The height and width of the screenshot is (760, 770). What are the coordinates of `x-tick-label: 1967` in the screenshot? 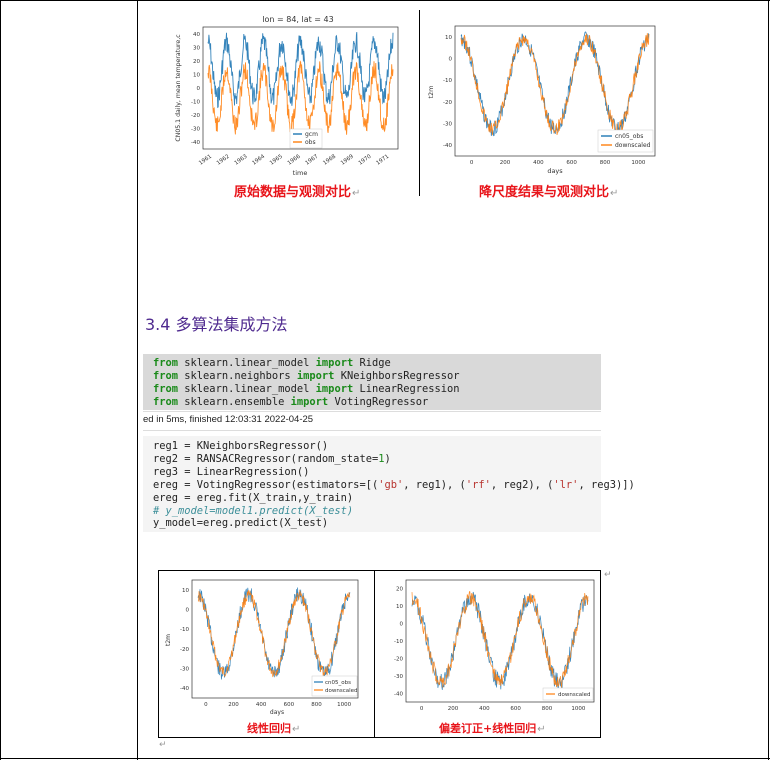 It's located at (311, 159).